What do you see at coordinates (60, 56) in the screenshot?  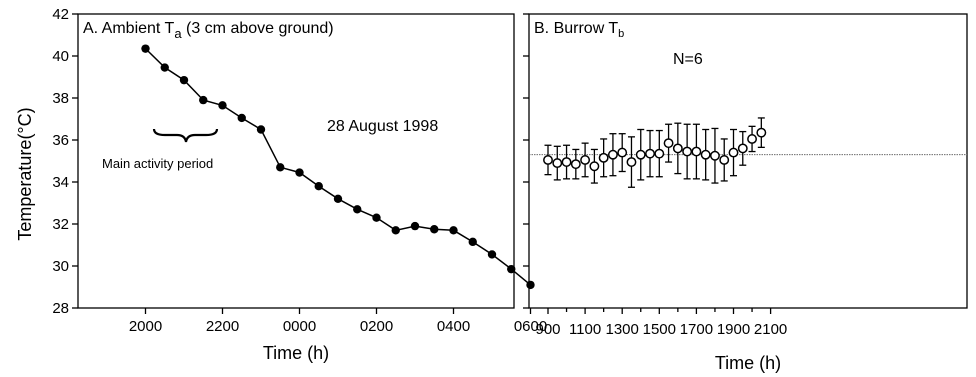 I see `y-tick-label: 40` at bounding box center [60, 56].